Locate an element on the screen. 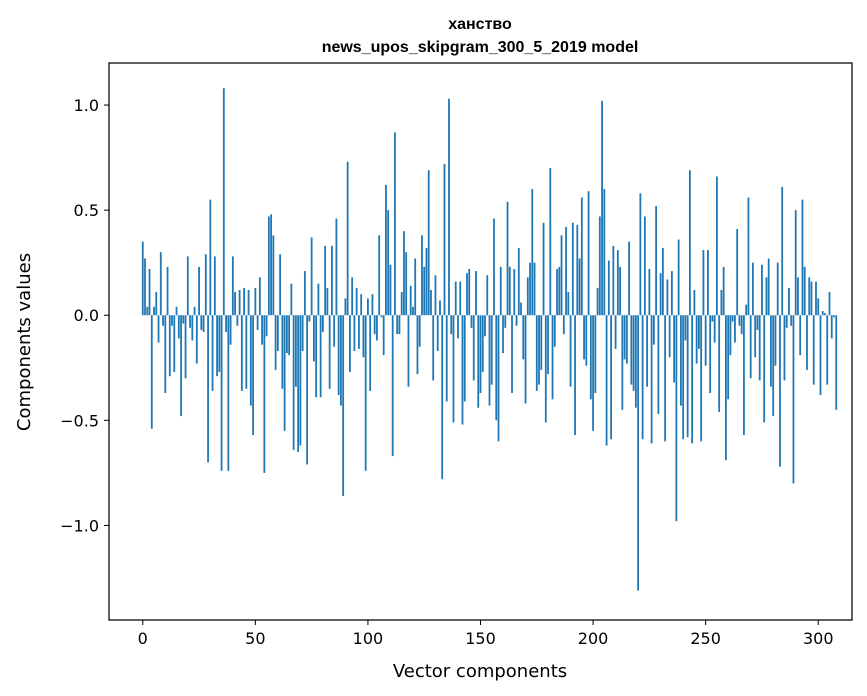 The height and width of the screenshot is (696, 867). x-tick-label: 200 is located at coordinates (593, 638).